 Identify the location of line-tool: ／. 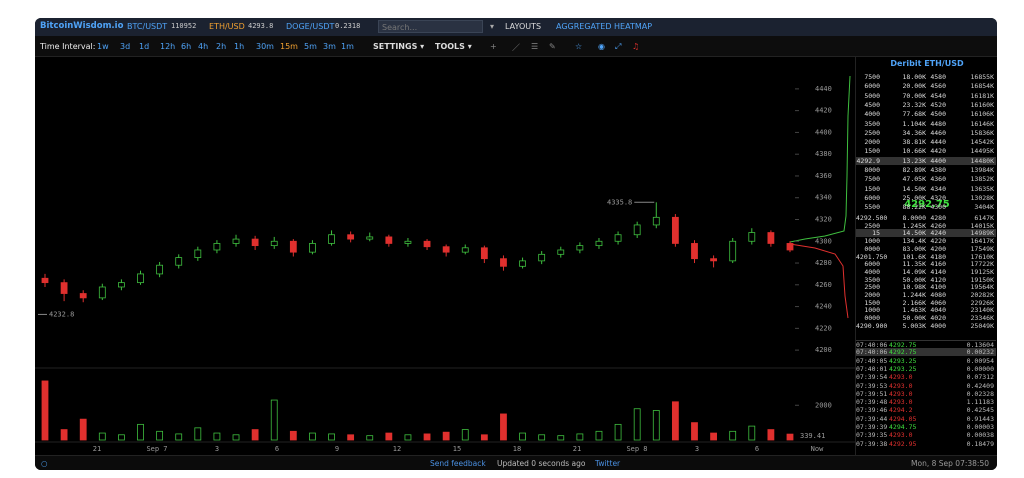
(516, 47).